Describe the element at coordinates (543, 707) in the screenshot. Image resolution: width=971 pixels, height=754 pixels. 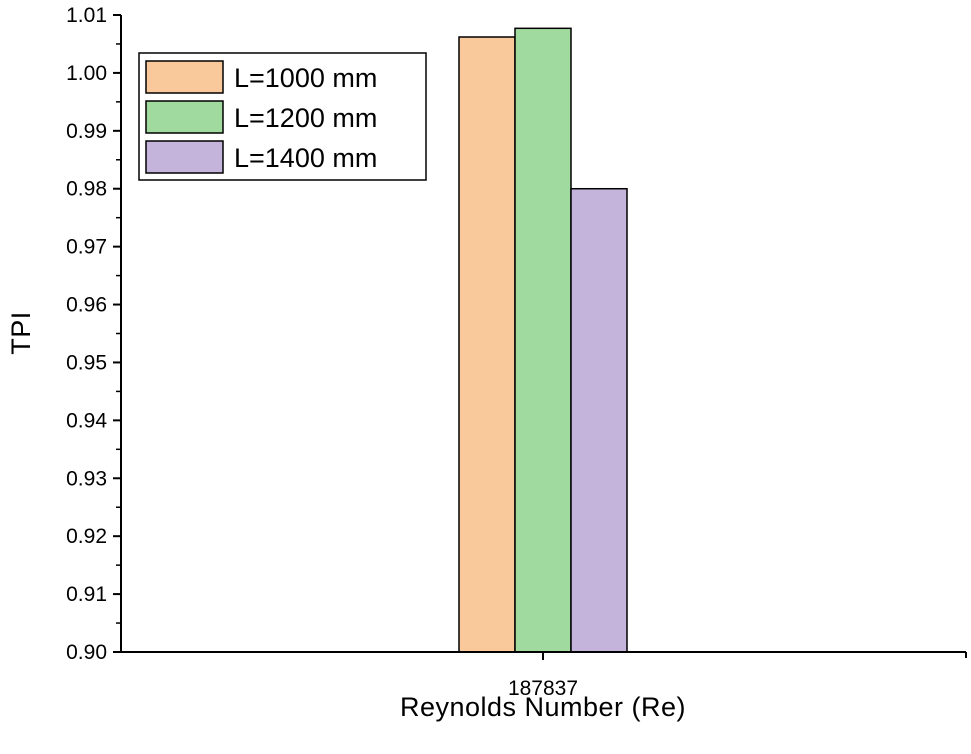
I see `x-axis-title: Reynolds Number (Re)` at that location.